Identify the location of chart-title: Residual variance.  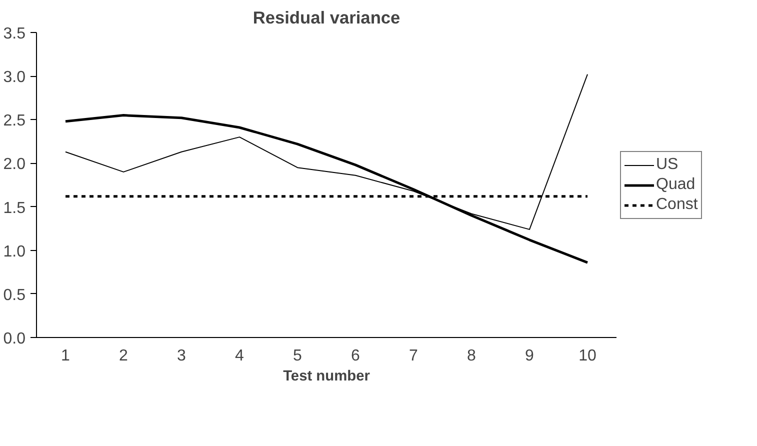
(326, 18).